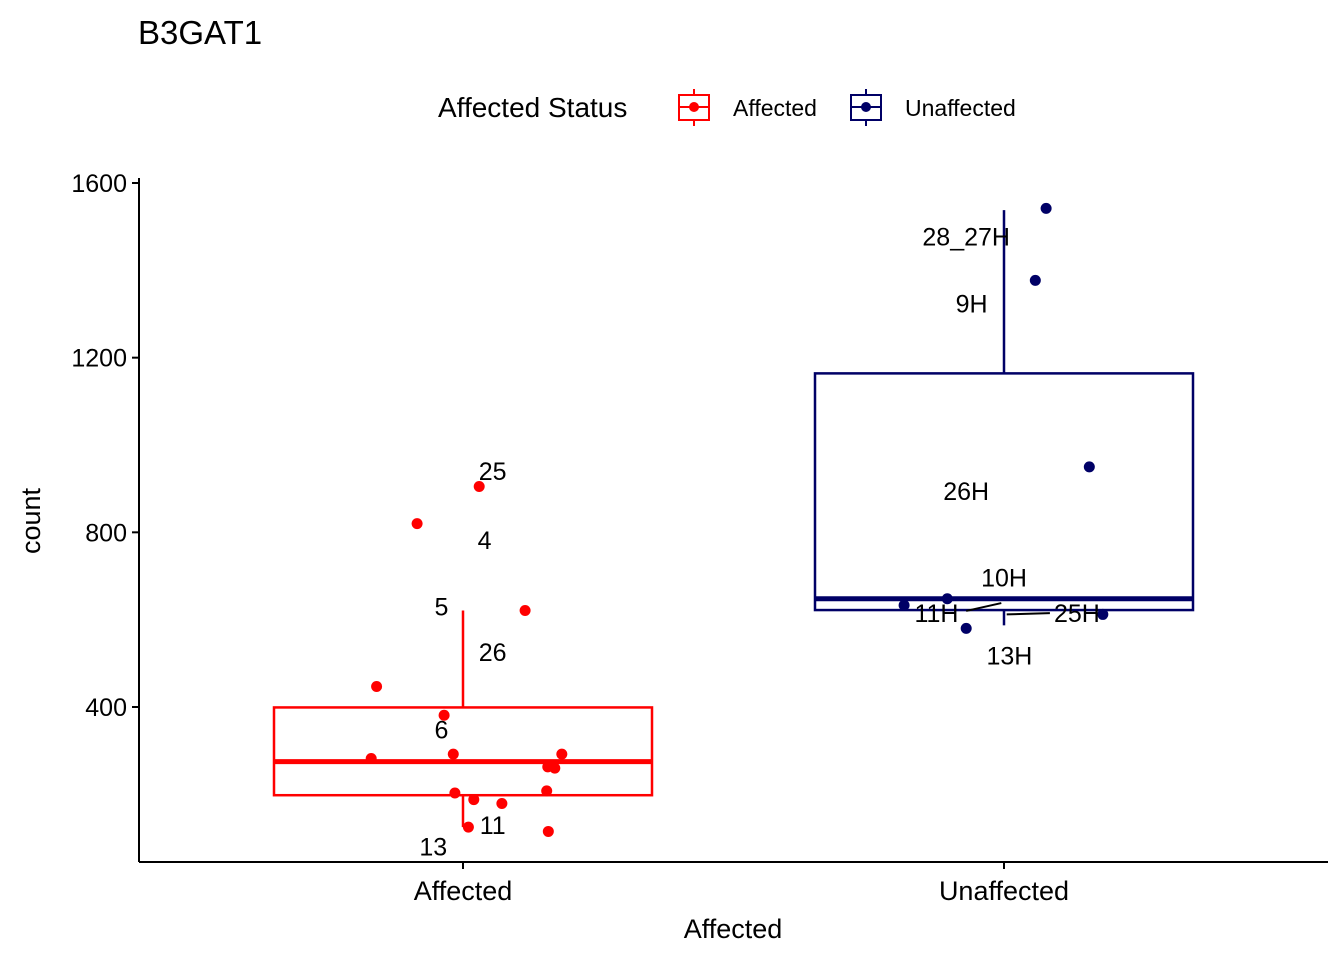  Describe the element at coordinates (936, 614) in the screenshot. I see `point-label-11h: 11H` at that location.